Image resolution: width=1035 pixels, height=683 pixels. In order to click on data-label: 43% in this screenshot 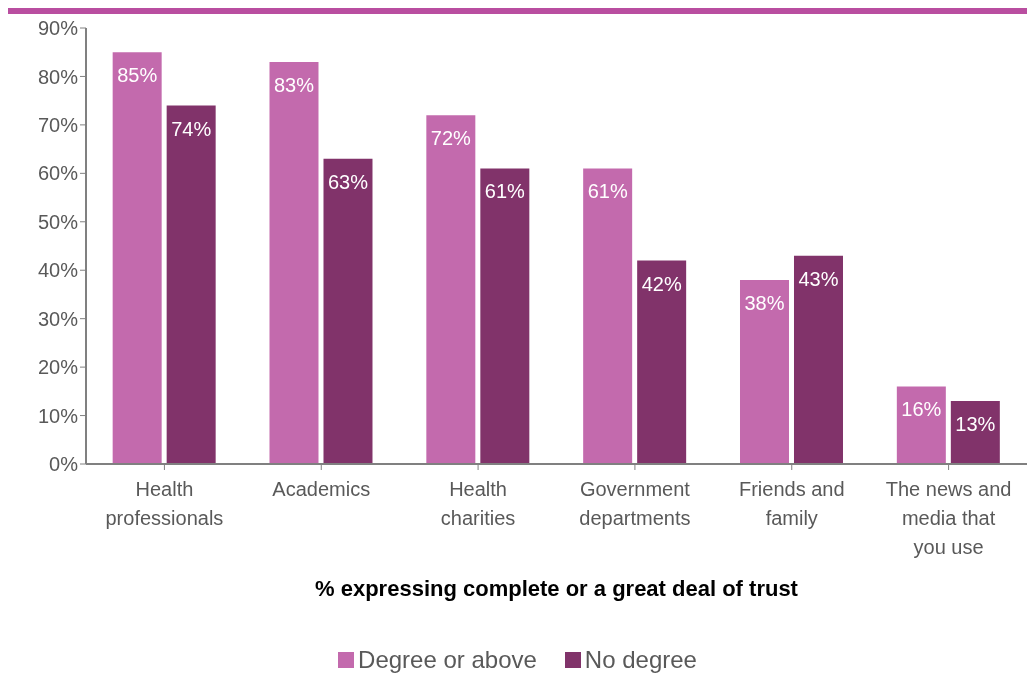, I will do `click(818, 278)`.